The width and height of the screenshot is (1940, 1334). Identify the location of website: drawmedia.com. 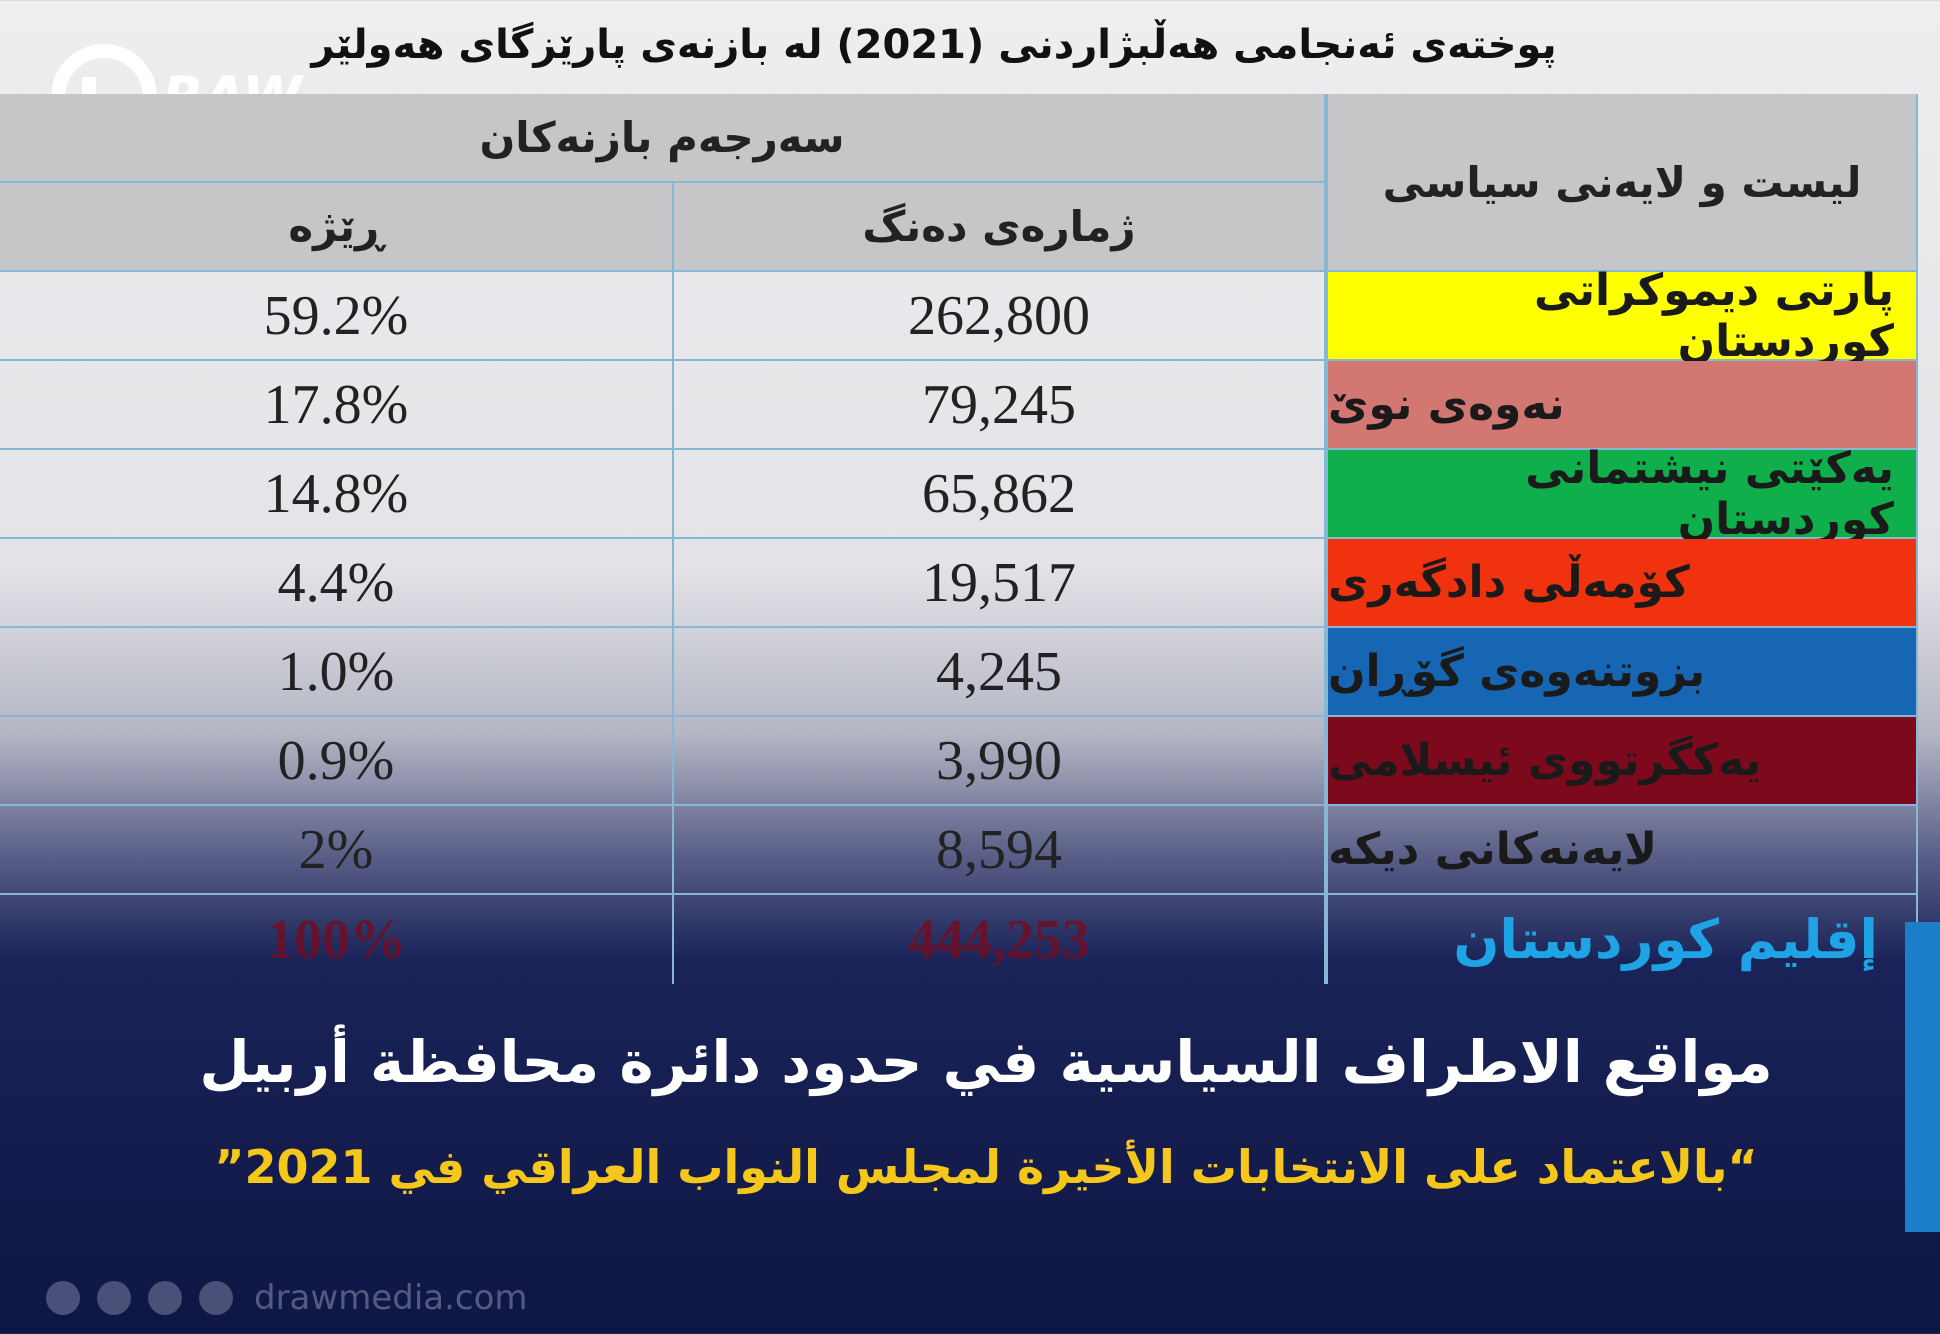
(391, 1298).